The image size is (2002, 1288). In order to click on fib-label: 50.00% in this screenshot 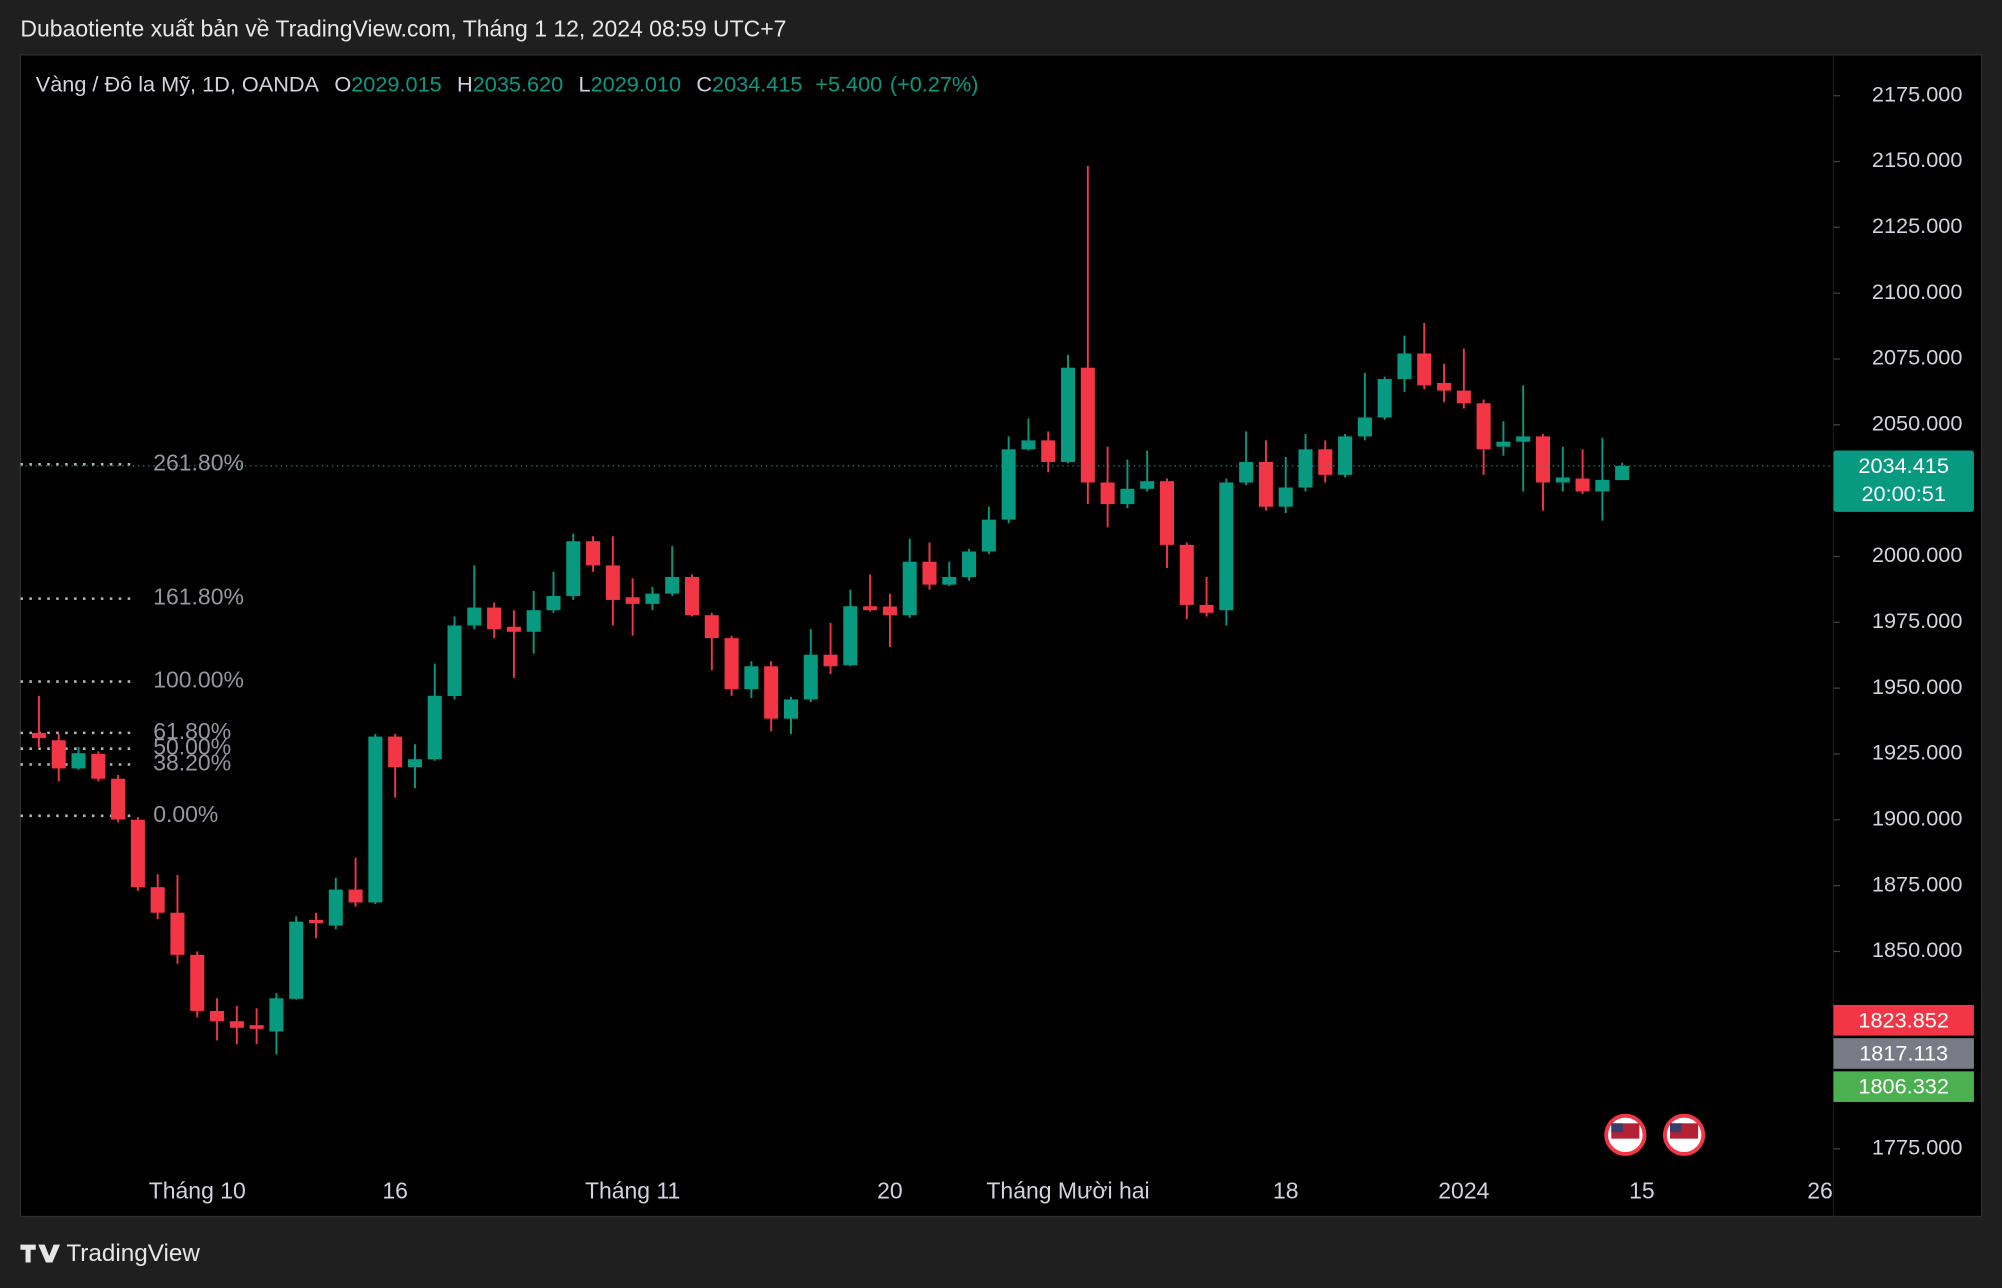, I will do `click(192, 747)`.